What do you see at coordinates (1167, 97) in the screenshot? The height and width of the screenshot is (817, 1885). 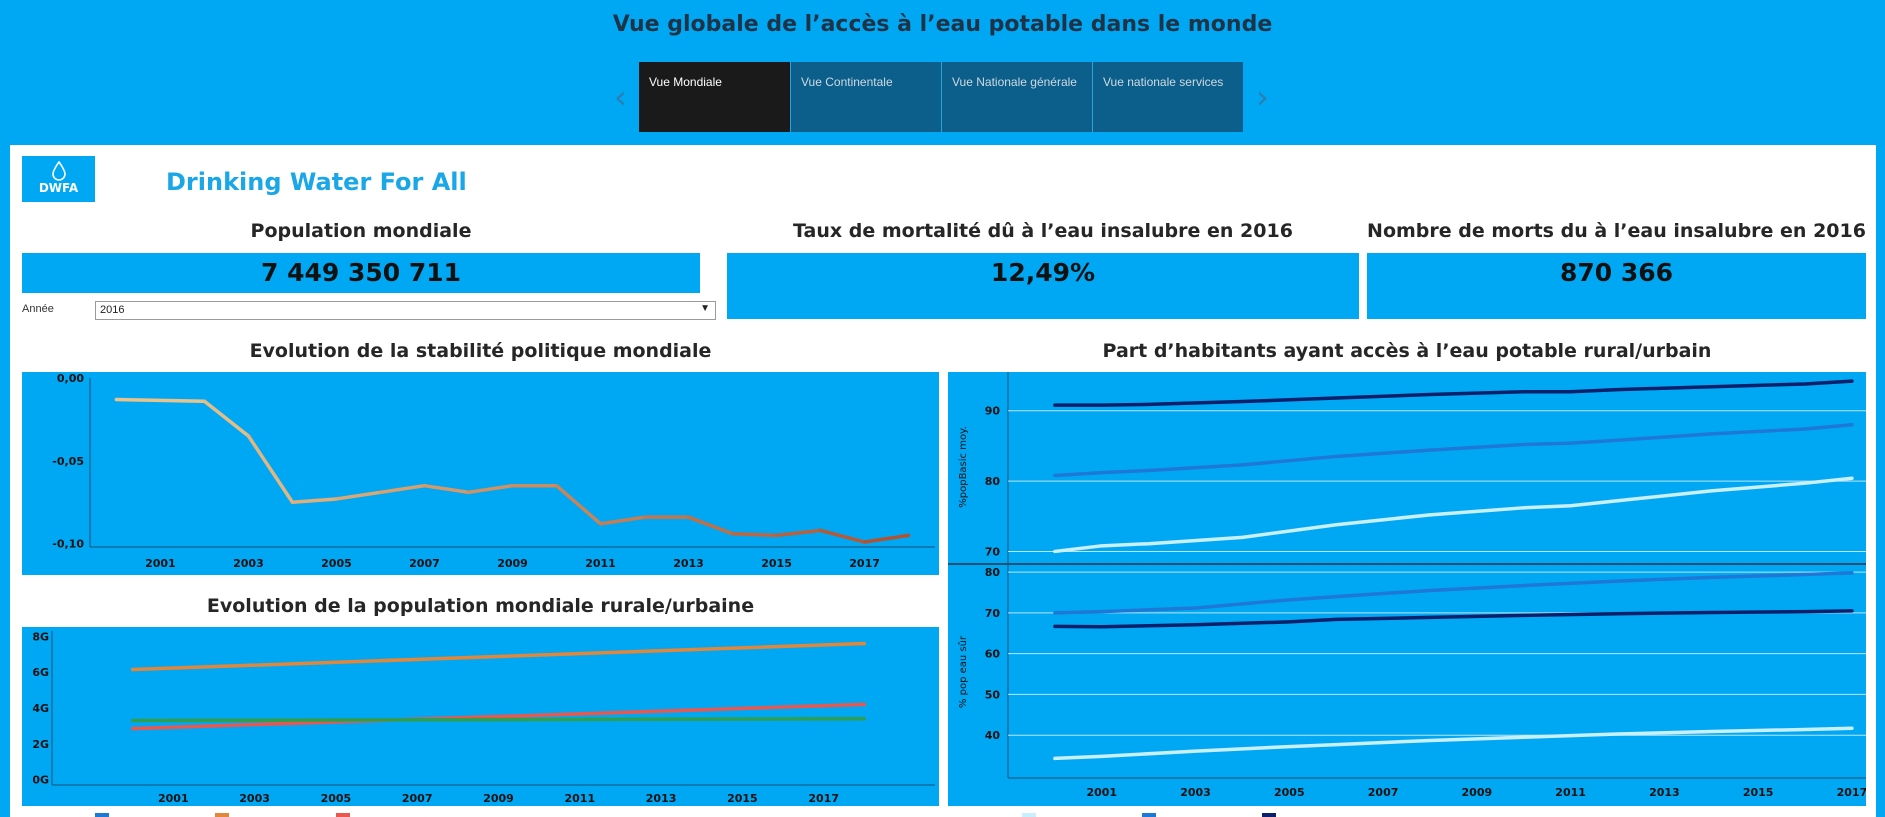 I see `tab-vue-nationale-services: Vue nationale services` at bounding box center [1167, 97].